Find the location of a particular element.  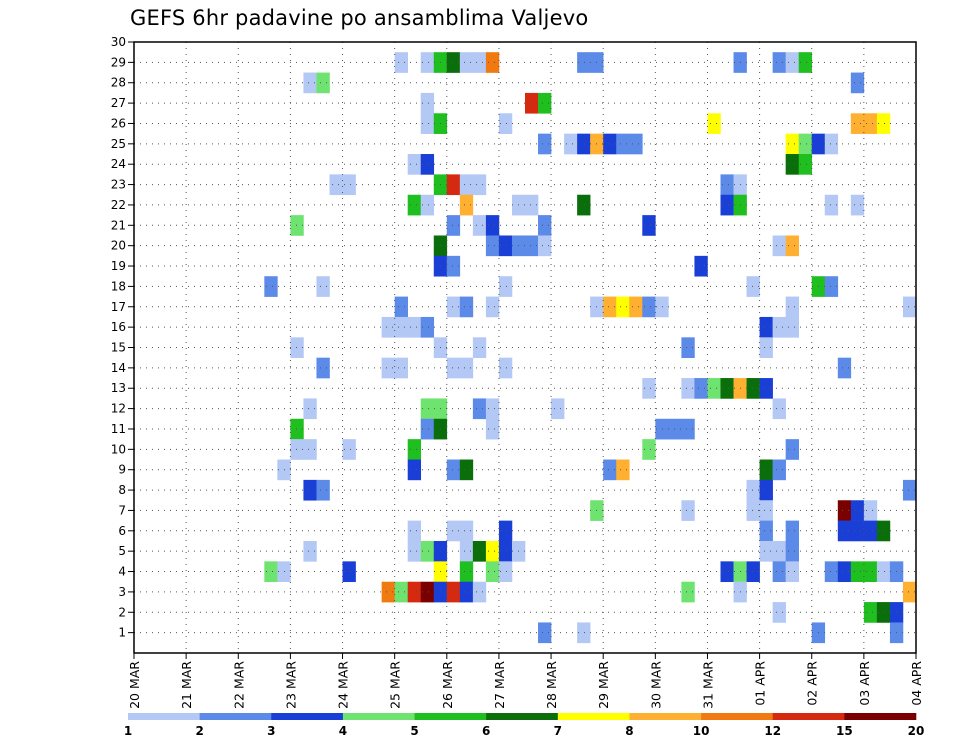

y-tick-label: 15 is located at coordinates (118, 348).